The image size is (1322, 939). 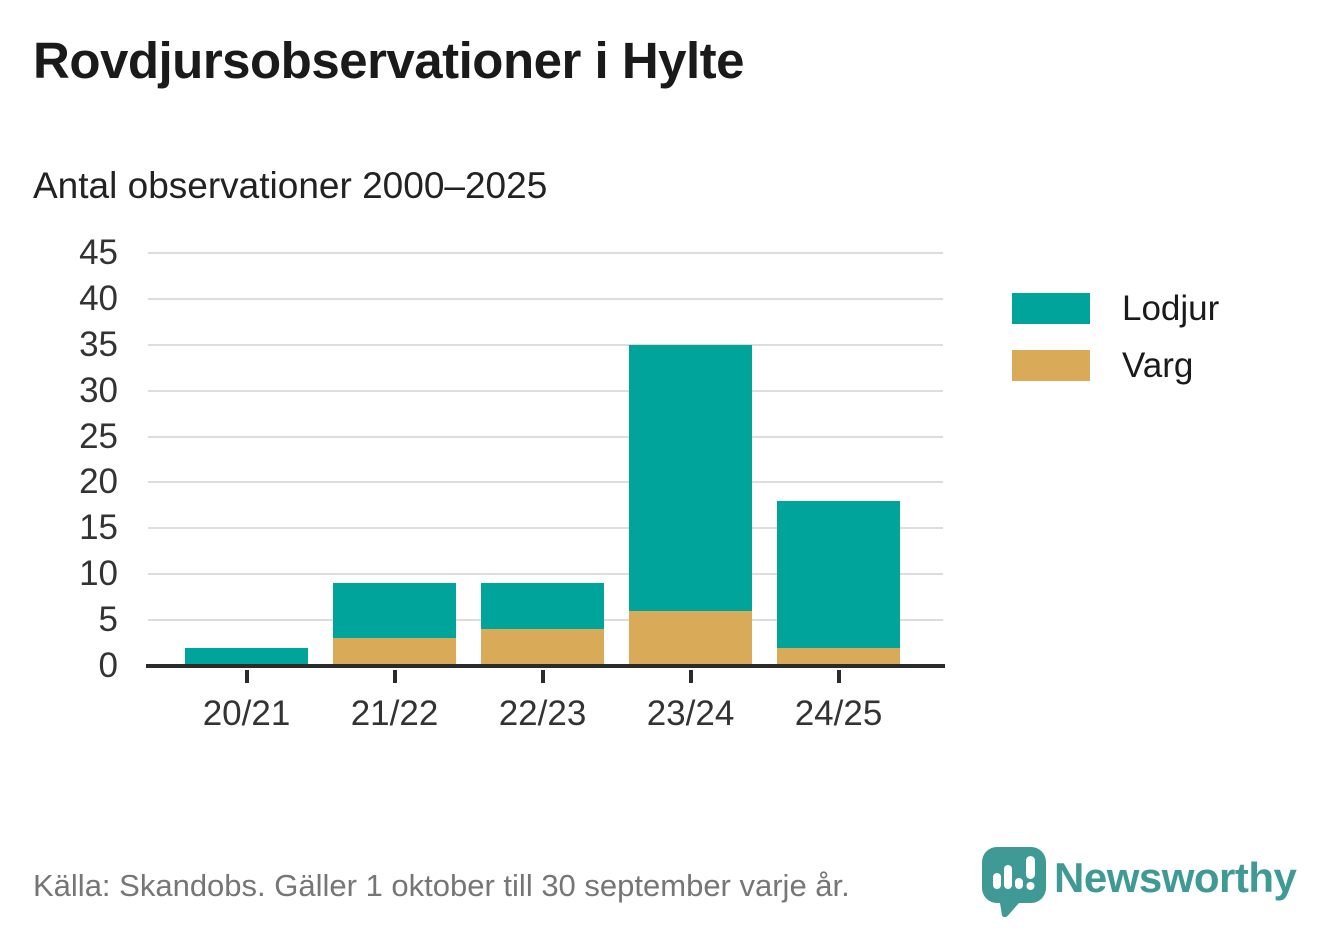 What do you see at coordinates (690, 713) in the screenshot?
I see `x-label-23-24: 23/24` at bounding box center [690, 713].